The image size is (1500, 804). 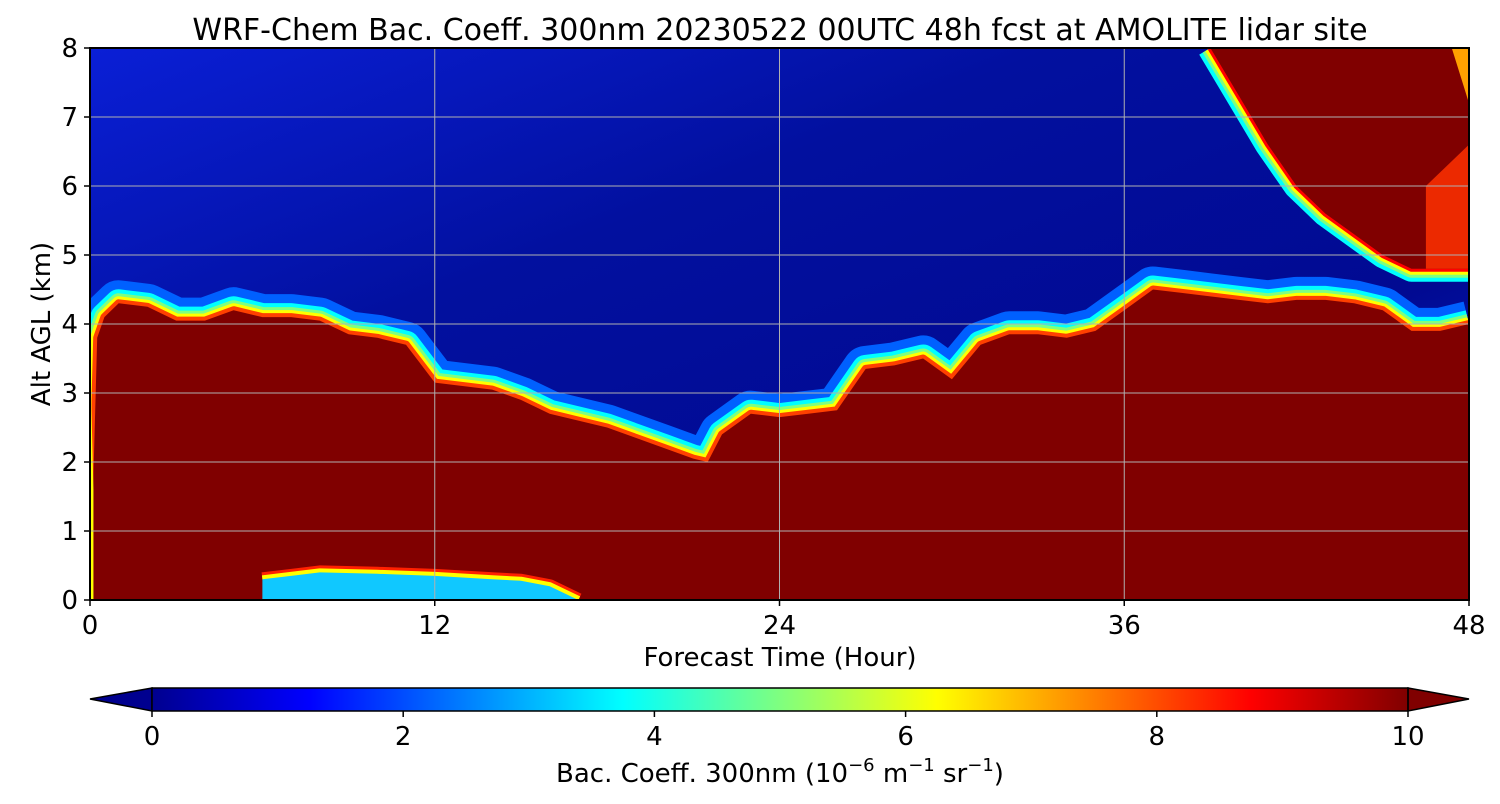 I want to click on x-axis-ticks: 0 12 24 36 48, so click(x=784, y=620).